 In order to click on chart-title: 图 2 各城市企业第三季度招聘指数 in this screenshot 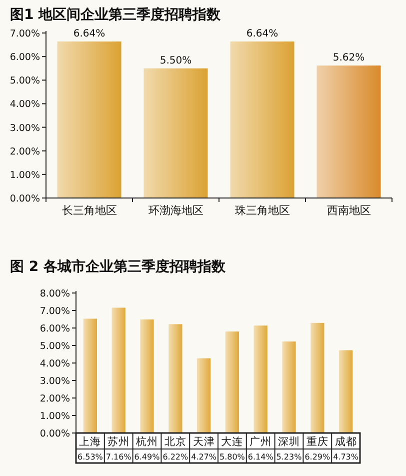, I will do `click(118, 266)`.